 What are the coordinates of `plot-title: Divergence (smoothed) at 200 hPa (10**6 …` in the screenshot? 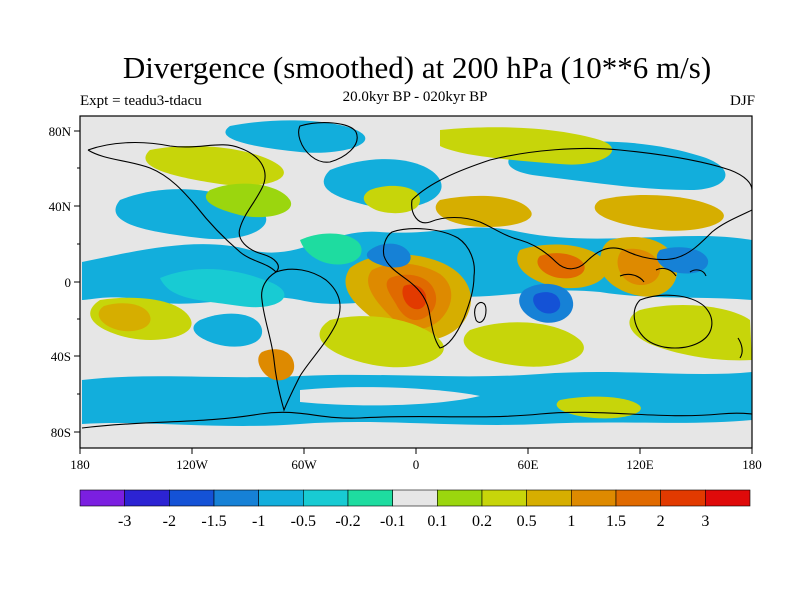 It's located at (417, 67).